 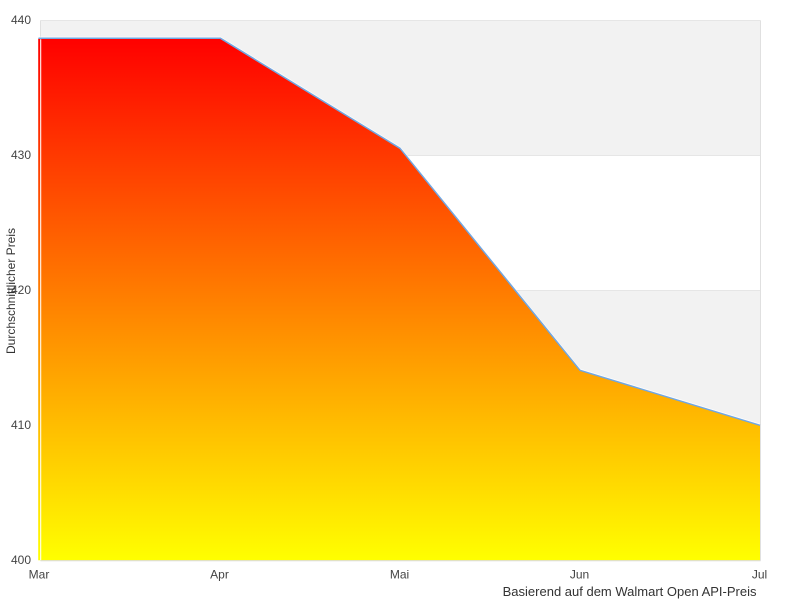 What do you see at coordinates (39, 575) in the screenshot?
I see `svg-text: Mar` at bounding box center [39, 575].